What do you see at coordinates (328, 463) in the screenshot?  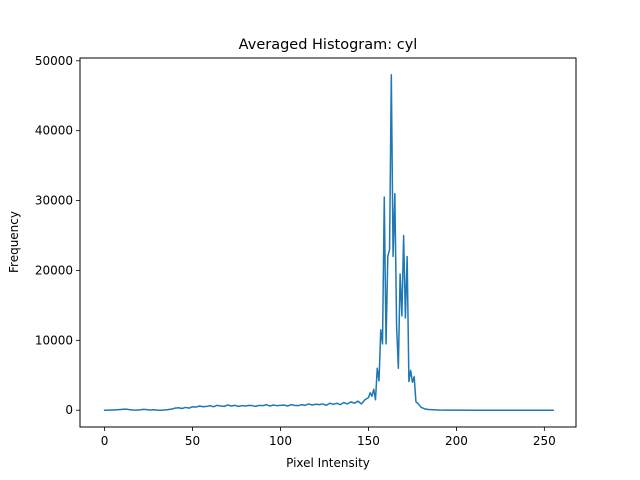 I see `x-axis-label: Pixel Intensity` at bounding box center [328, 463].